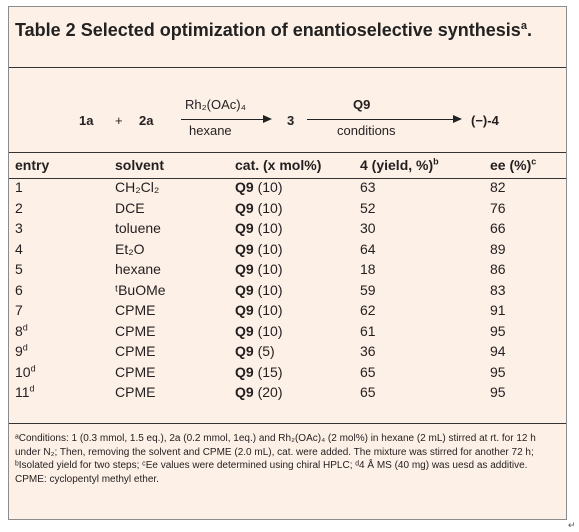 The image size is (579, 532). I want to click on cell-ee: 76, so click(498, 207).